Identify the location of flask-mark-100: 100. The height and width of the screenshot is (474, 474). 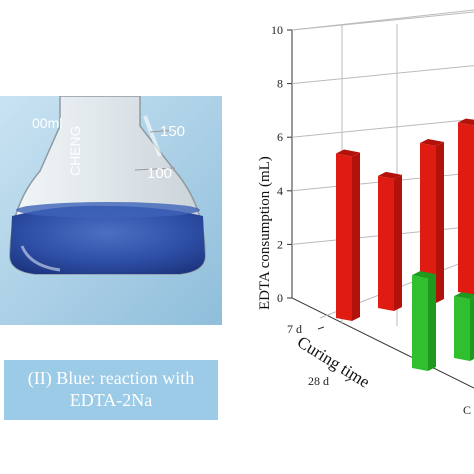
(159, 173).